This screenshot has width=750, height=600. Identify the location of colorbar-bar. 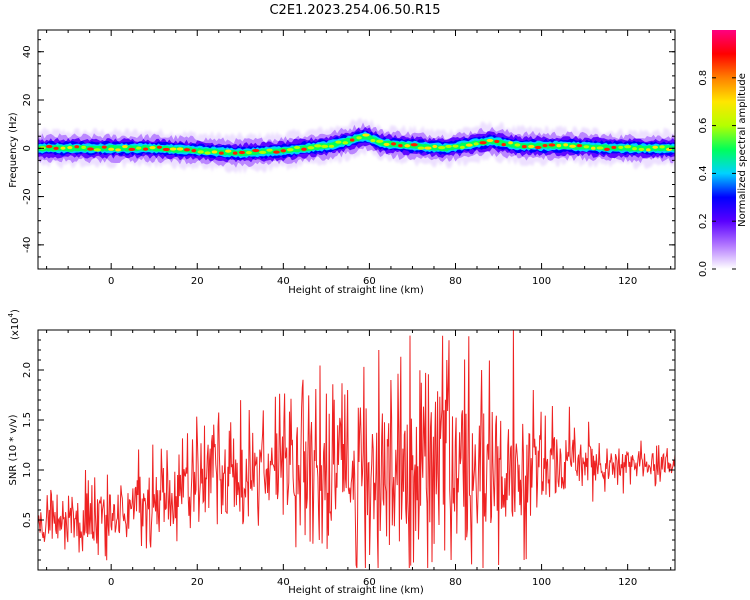
(724, 149).